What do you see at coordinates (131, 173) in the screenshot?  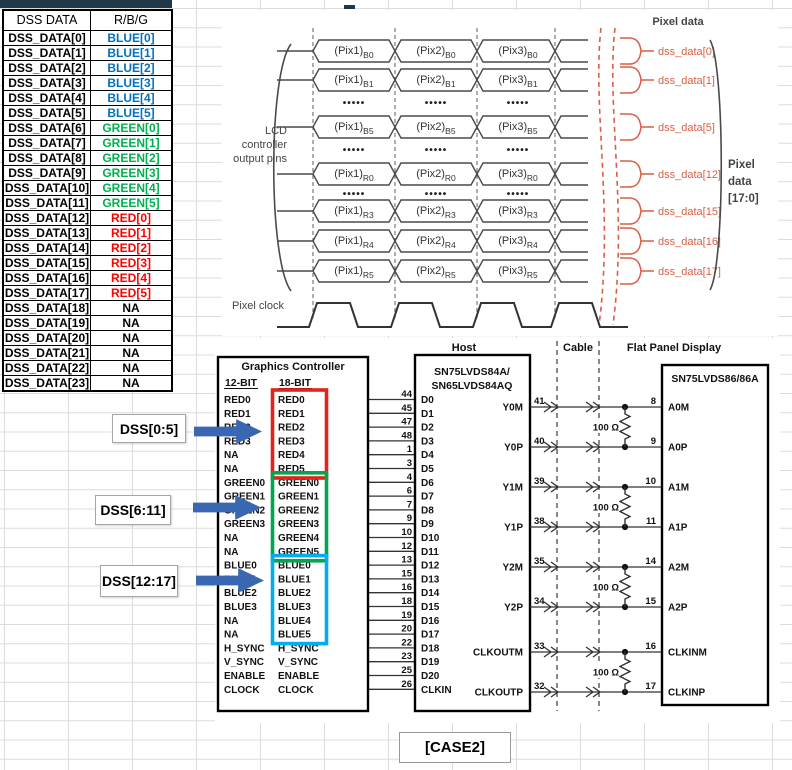 I see `rgb-map-cell: GREEN[3]` at bounding box center [131, 173].